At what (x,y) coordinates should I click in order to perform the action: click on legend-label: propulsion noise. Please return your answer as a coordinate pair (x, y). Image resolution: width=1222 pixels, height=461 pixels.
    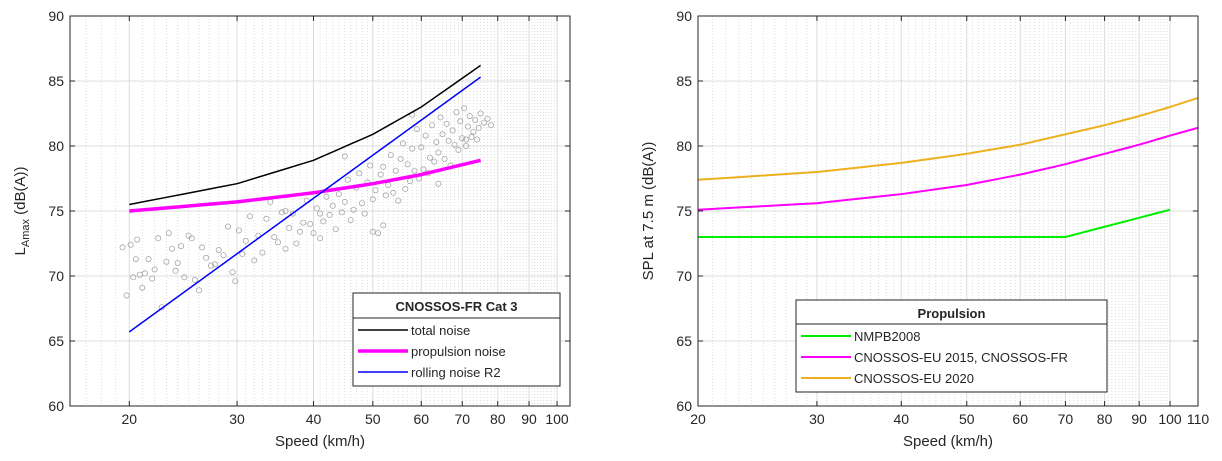
    Looking at the image, I should click on (458, 351).